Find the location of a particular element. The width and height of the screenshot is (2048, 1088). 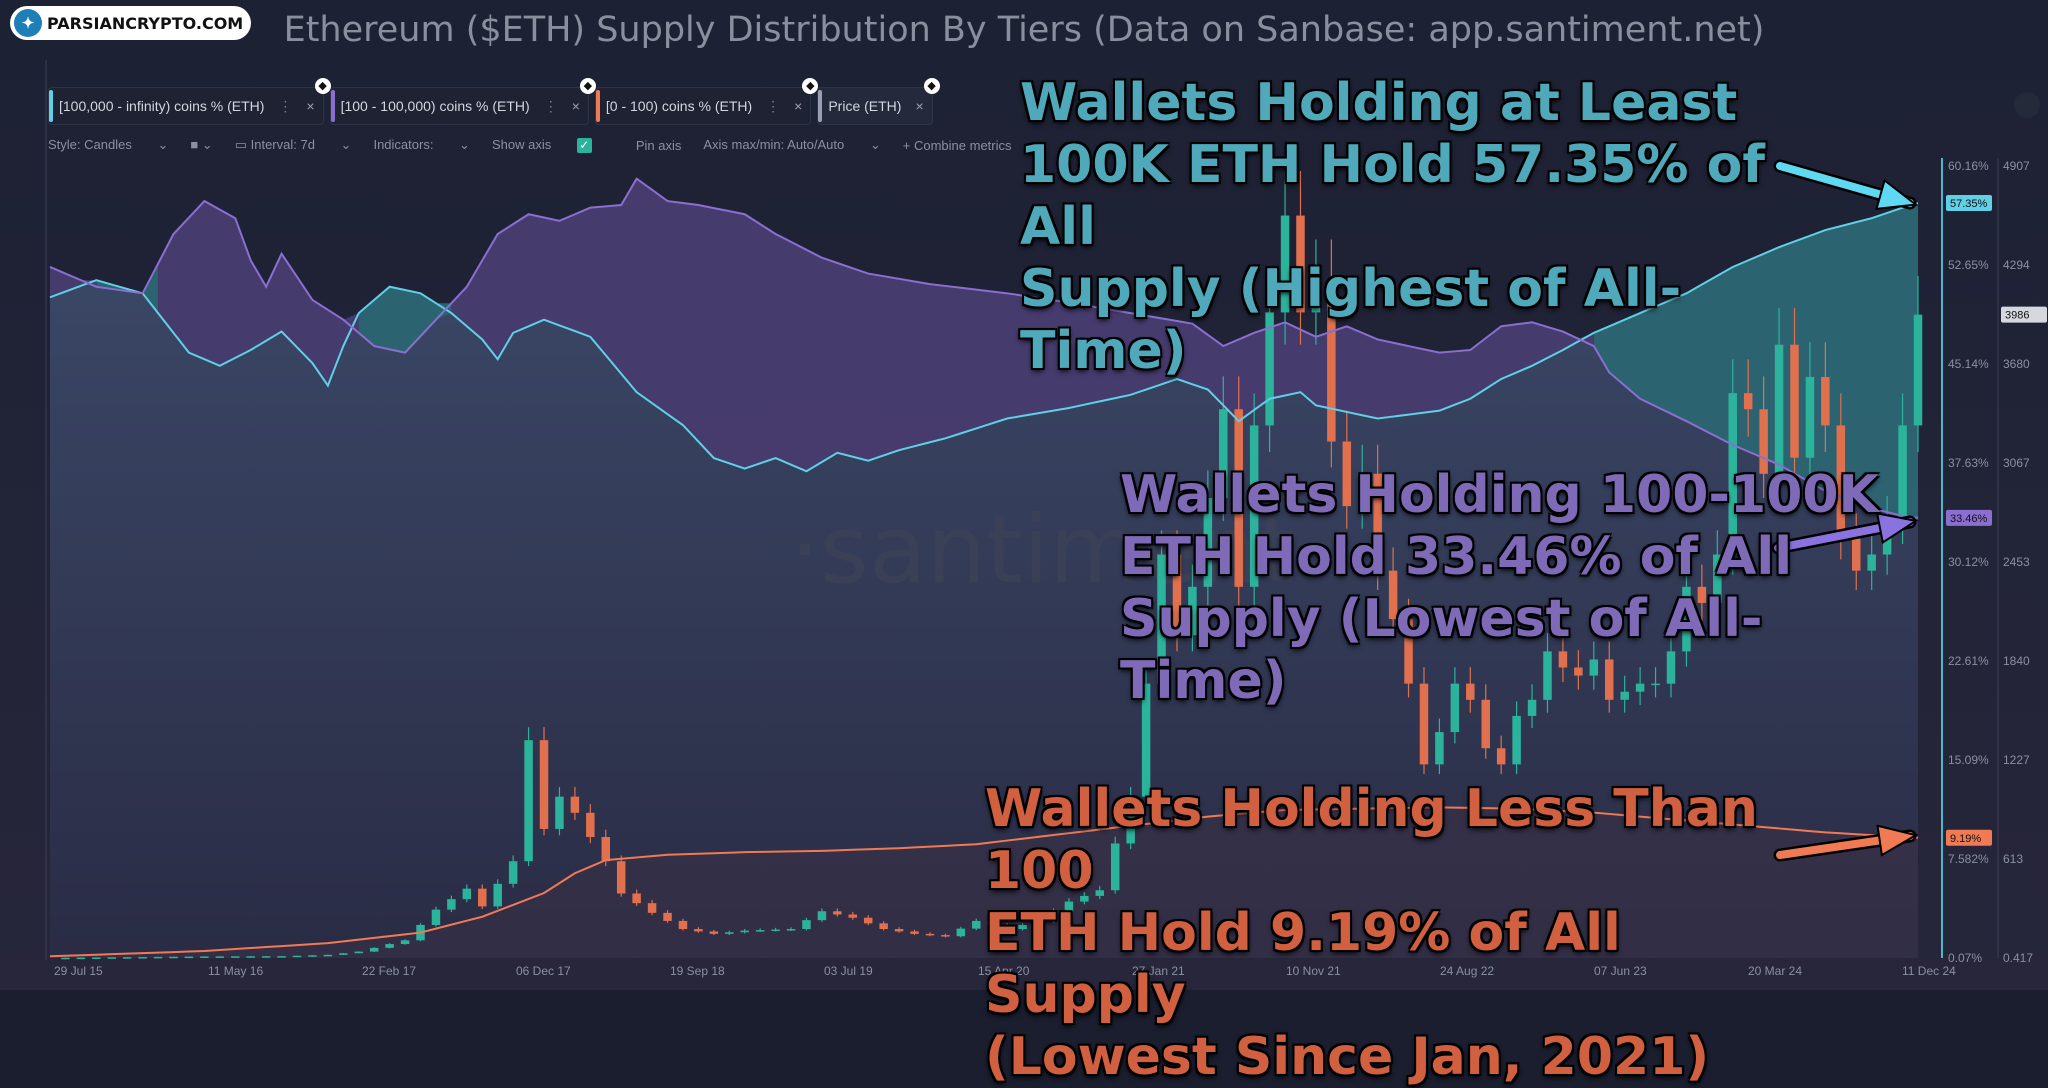

color-select: ■ ⌄ is located at coordinates (201, 144).